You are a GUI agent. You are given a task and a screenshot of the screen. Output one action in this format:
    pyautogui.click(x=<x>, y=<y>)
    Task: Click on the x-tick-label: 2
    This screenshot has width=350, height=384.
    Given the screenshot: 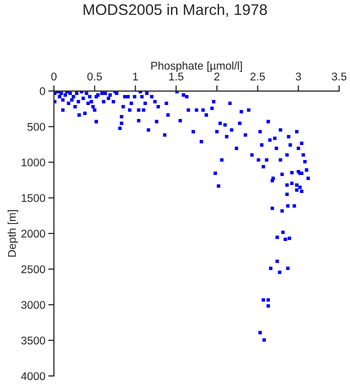 What is the action you would take?
    pyautogui.click(x=217, y=76)
    